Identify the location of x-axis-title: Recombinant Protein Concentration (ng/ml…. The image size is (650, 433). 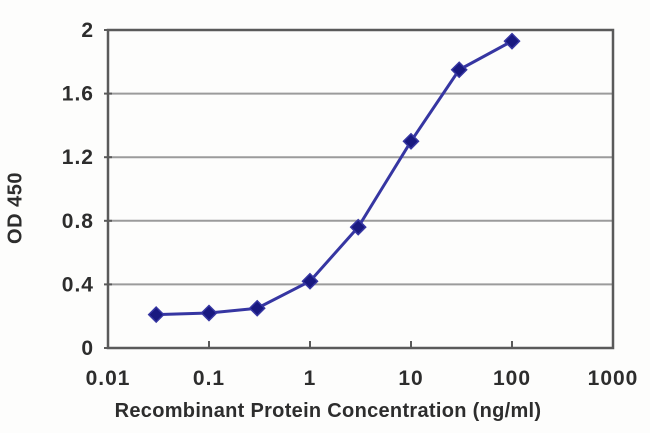
(328, 411).